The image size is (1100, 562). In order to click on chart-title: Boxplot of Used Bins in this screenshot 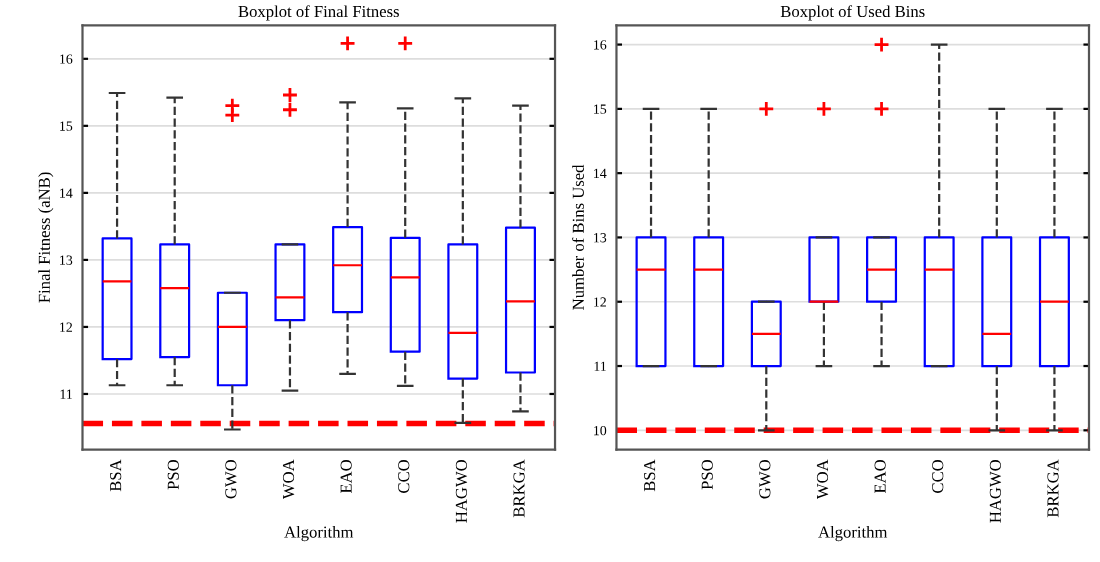, I will do `click(852, 13)`.